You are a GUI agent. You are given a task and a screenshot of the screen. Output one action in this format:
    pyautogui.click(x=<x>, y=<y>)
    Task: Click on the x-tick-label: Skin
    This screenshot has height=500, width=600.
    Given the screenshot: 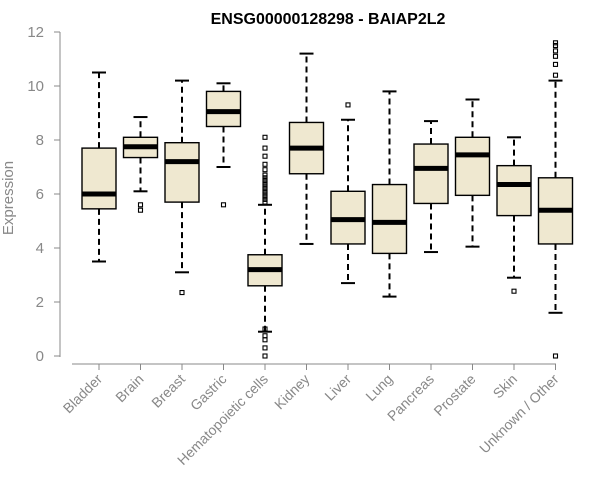 What is the action you would take?
    pyautogui.click(x=505, y=386)
    